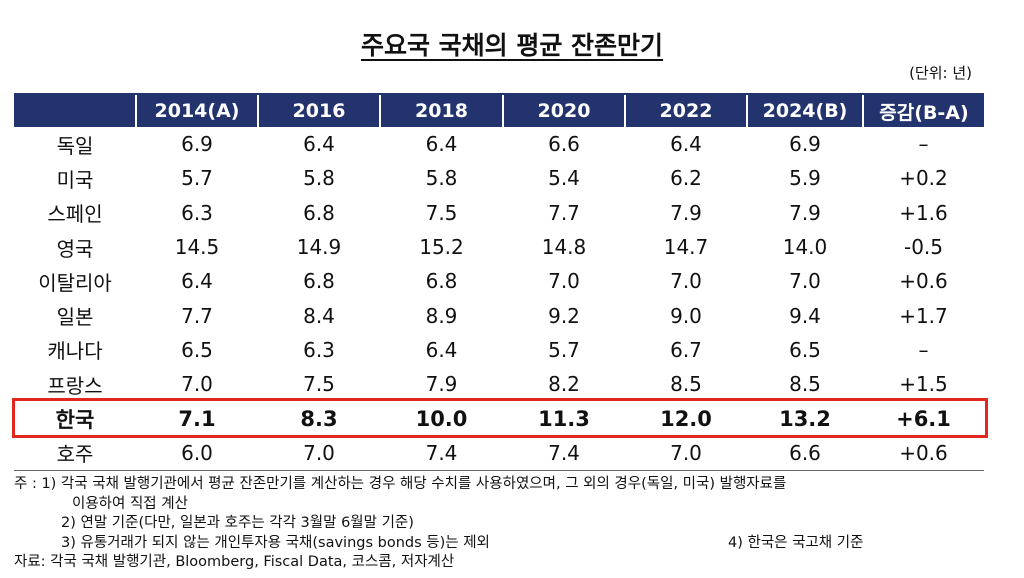 The image size is (1024, 578). What do you see at coordinates (319, 418) in the screenshot?
I see `value-cell: 8.3` at bounding box center [319, 418].